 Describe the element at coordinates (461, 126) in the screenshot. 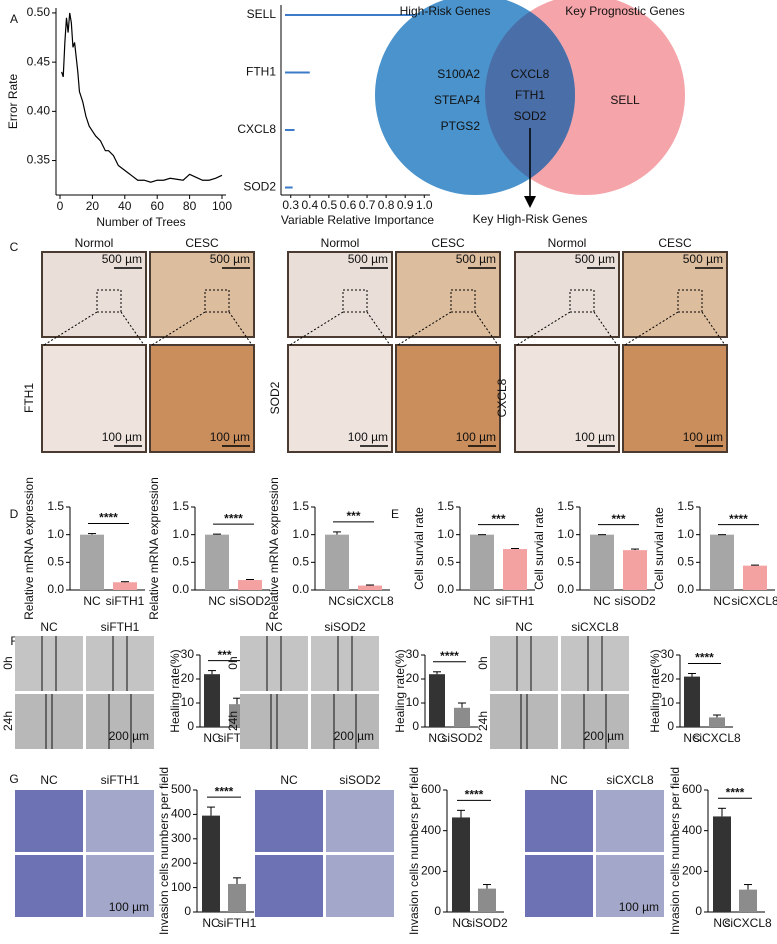

I see `gene: PTGS2` at that location.